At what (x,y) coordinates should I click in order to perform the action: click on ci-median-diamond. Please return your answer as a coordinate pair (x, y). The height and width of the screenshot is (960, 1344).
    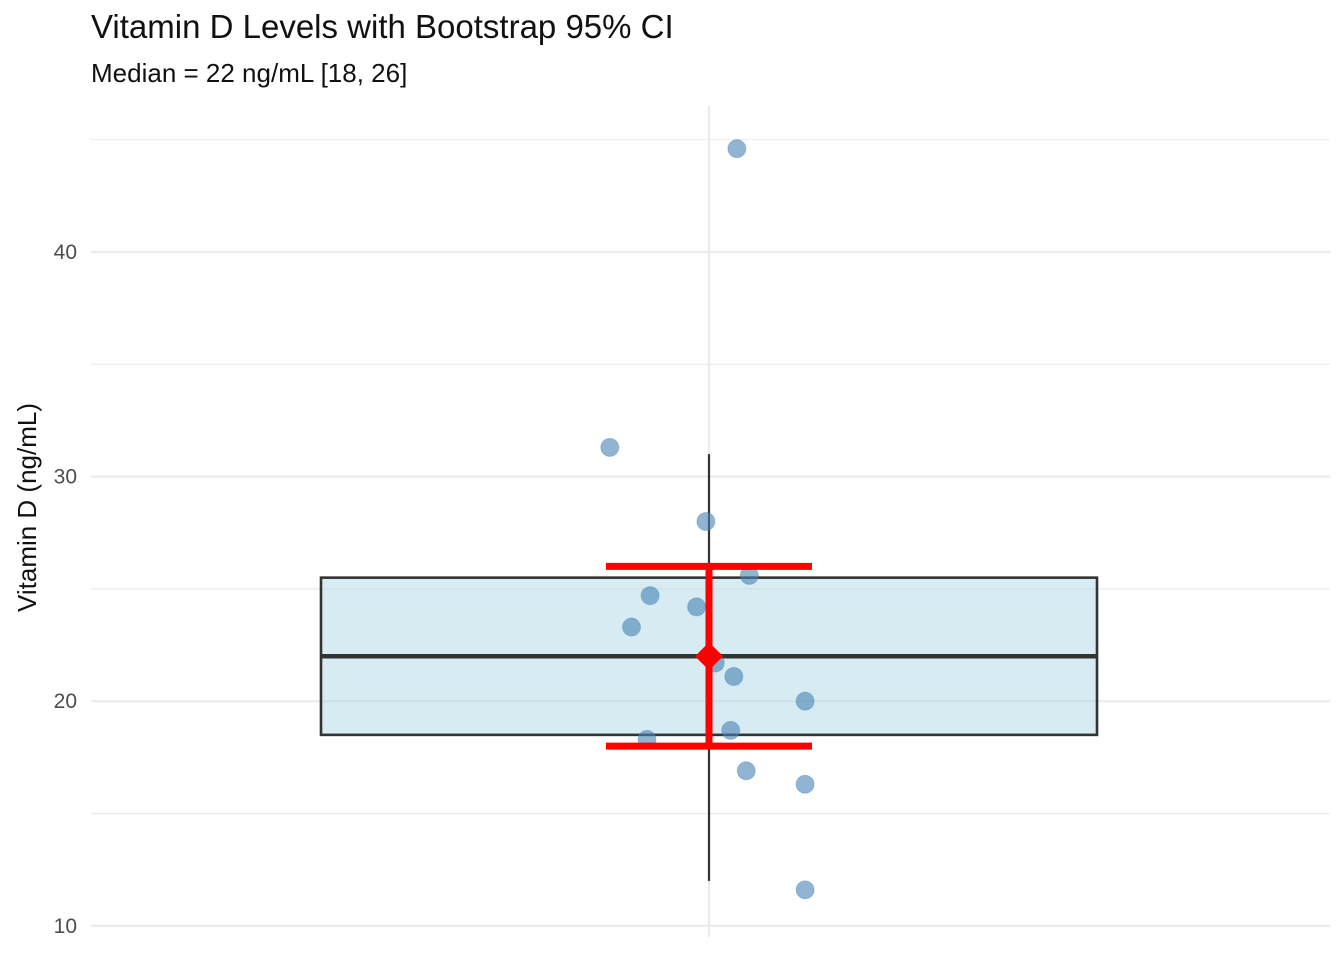
    Looking at the image, I should click on (709, 656).